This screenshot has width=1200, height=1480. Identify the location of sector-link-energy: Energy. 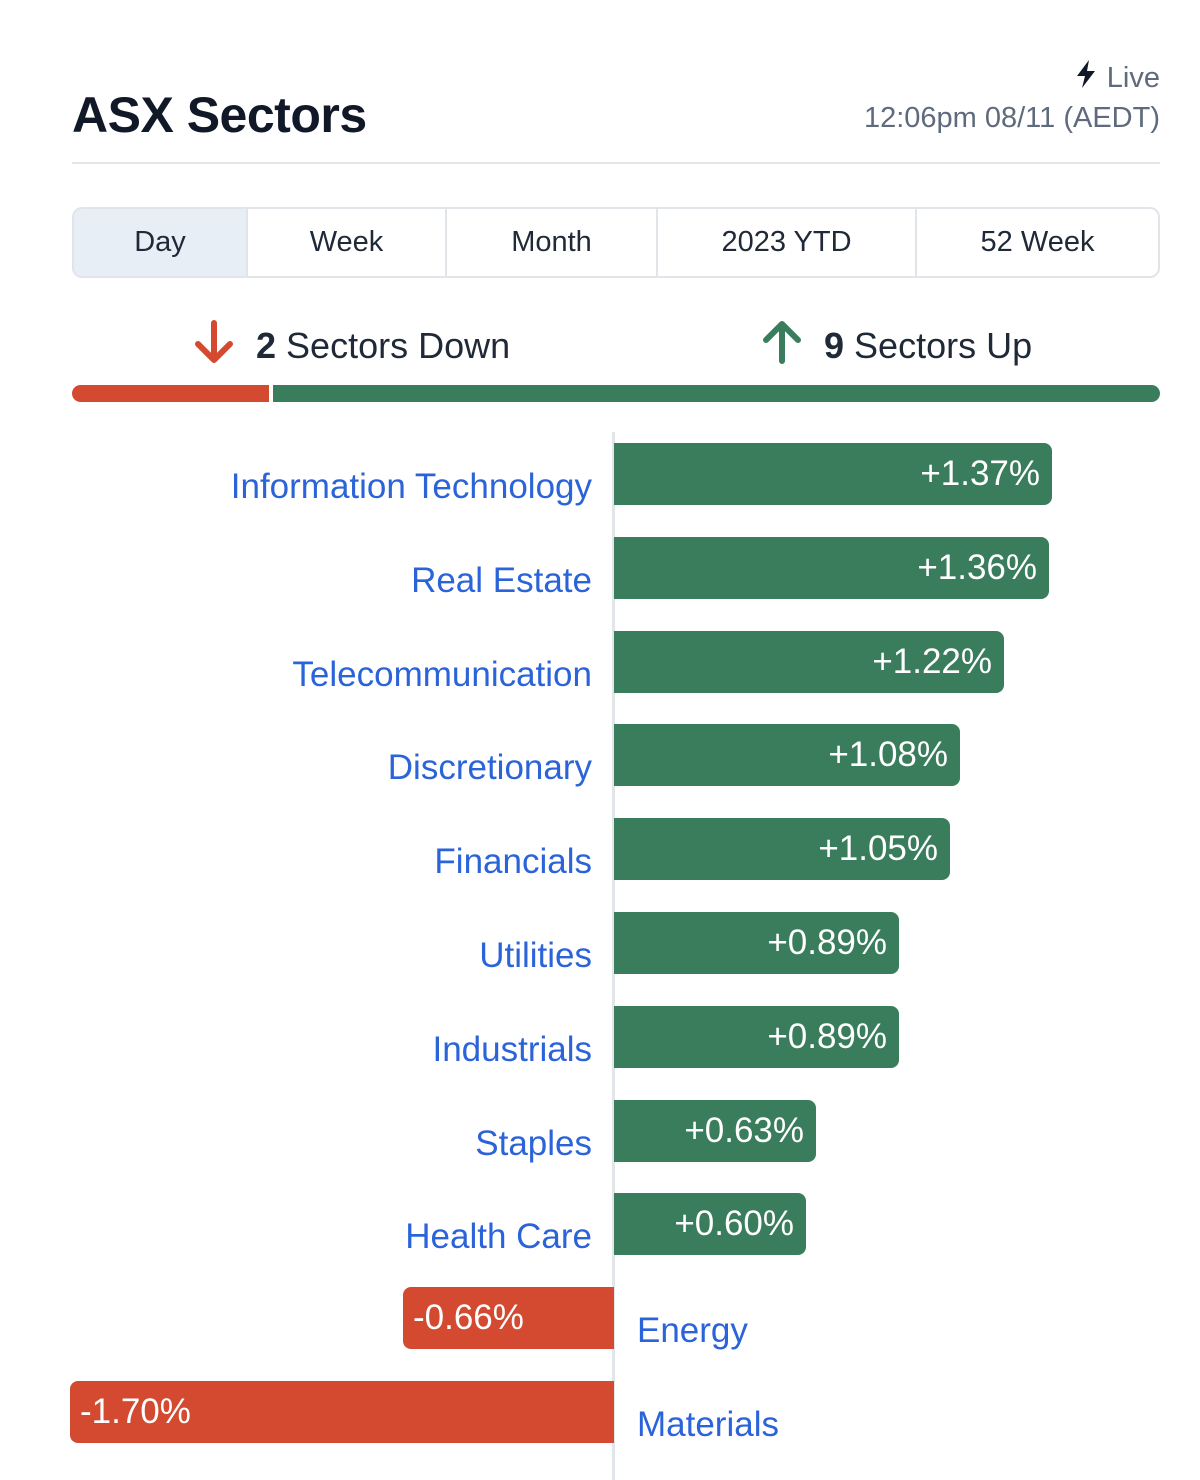
(692, 1330).